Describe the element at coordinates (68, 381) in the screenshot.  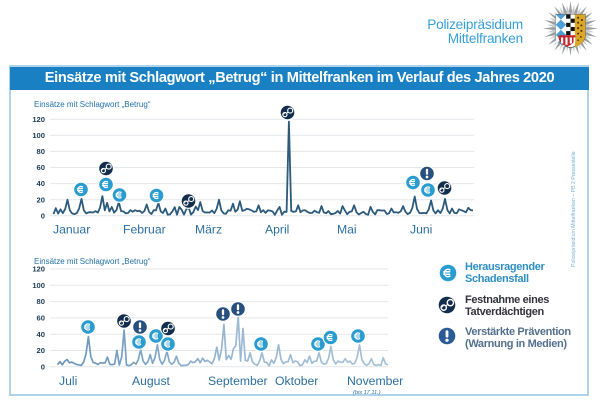
I see `svg-text: Juli` at that location.